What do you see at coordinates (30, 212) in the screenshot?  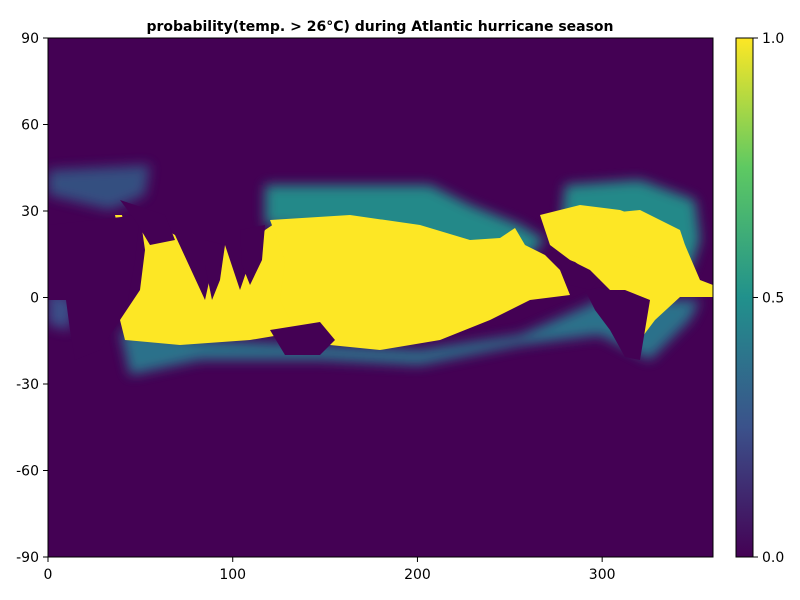 I see `y-tick-label: 30` at bounding box center [30, 212].